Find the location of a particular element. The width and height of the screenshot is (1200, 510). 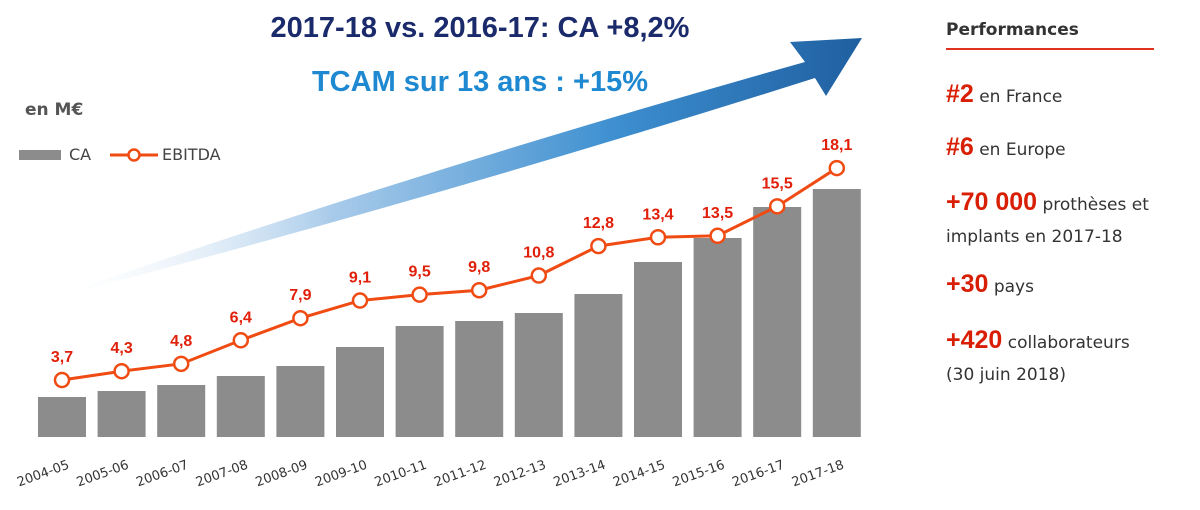

performances-heading: Performances is located at coordinates (1012, 30).